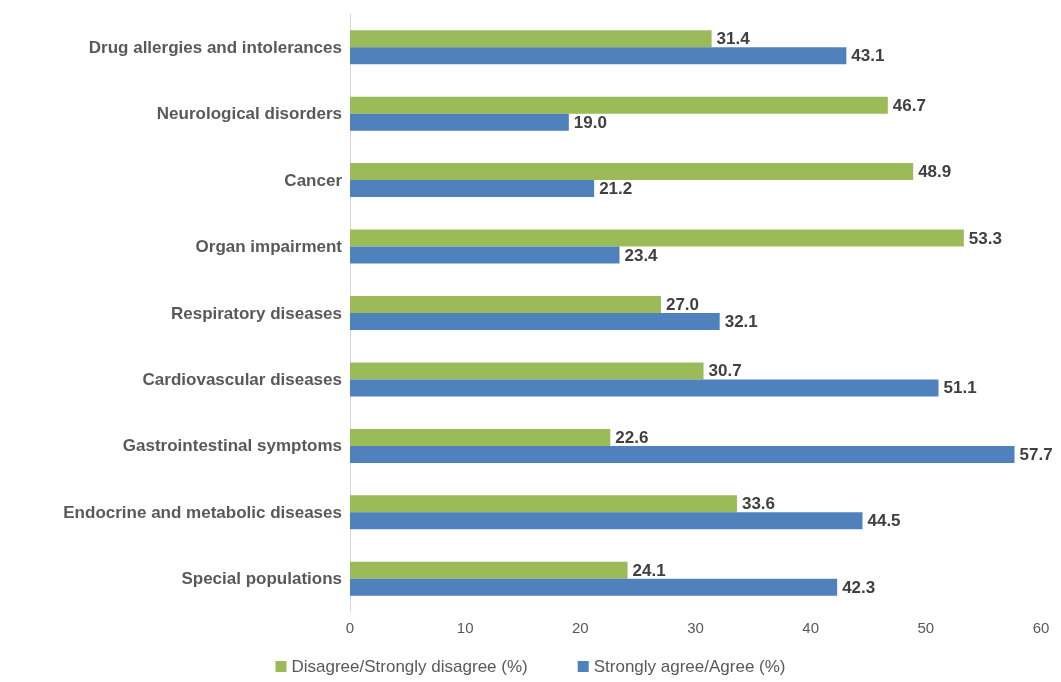 The height and width of the screenshot is (682, 1061). Describe the element at coordinates (215, 47) in the screenshot. I see `y-tick-label: Drug allergies and intolerances` at that location.